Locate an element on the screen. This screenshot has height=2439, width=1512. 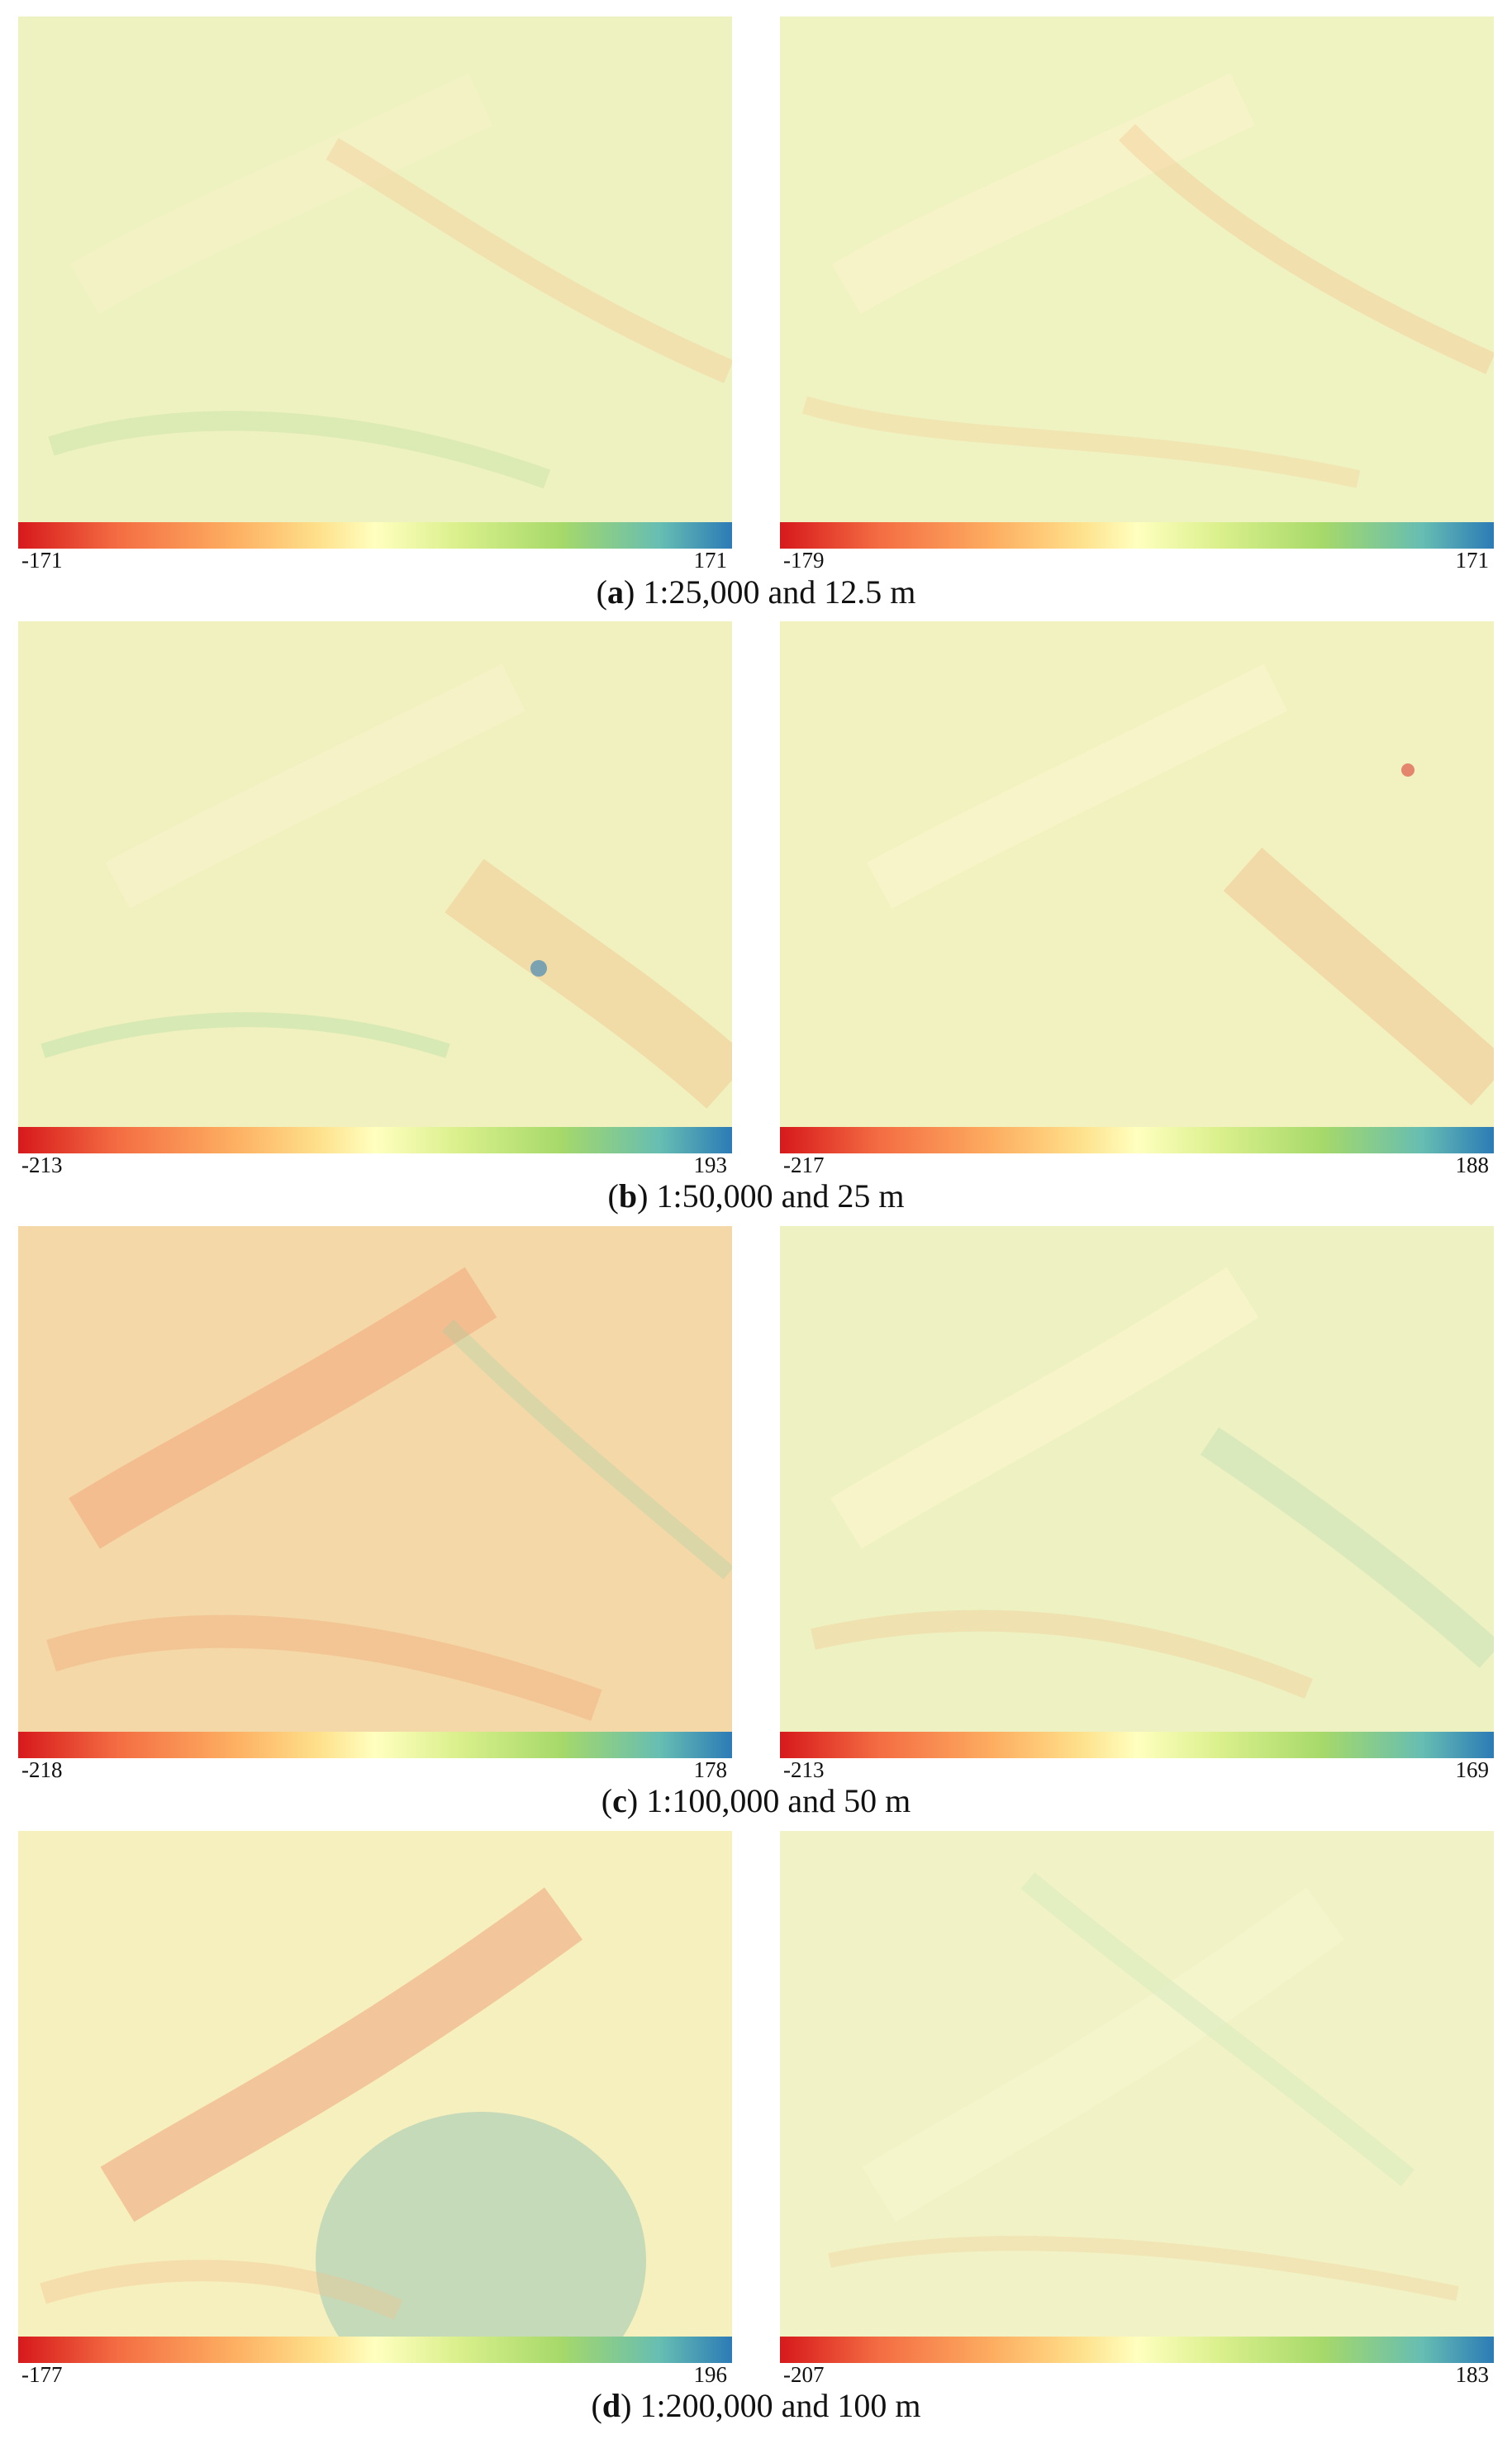
panel-c-right: -213 169 is located at coordinates (1137, 1503).